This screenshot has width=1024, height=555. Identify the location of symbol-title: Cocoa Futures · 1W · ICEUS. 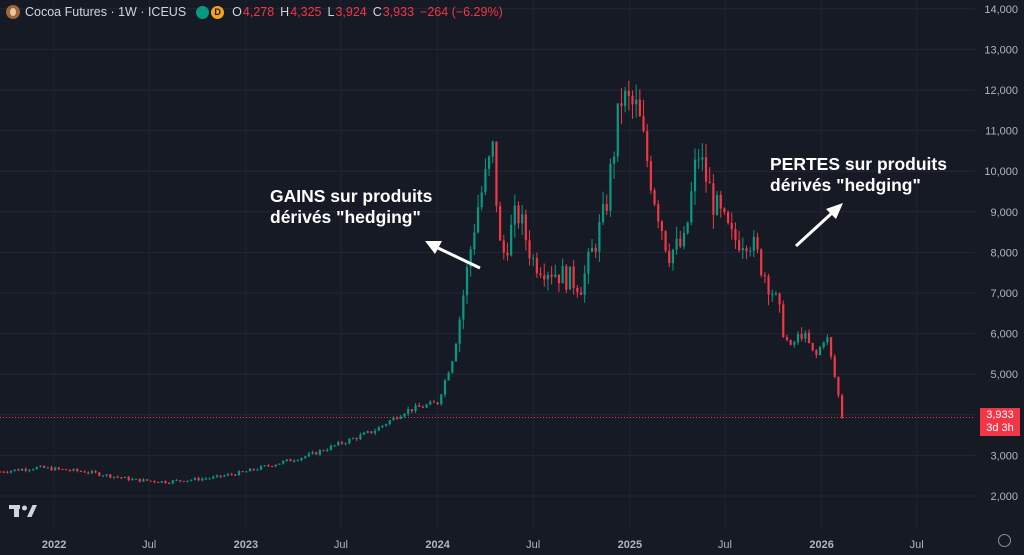
(106, 12).